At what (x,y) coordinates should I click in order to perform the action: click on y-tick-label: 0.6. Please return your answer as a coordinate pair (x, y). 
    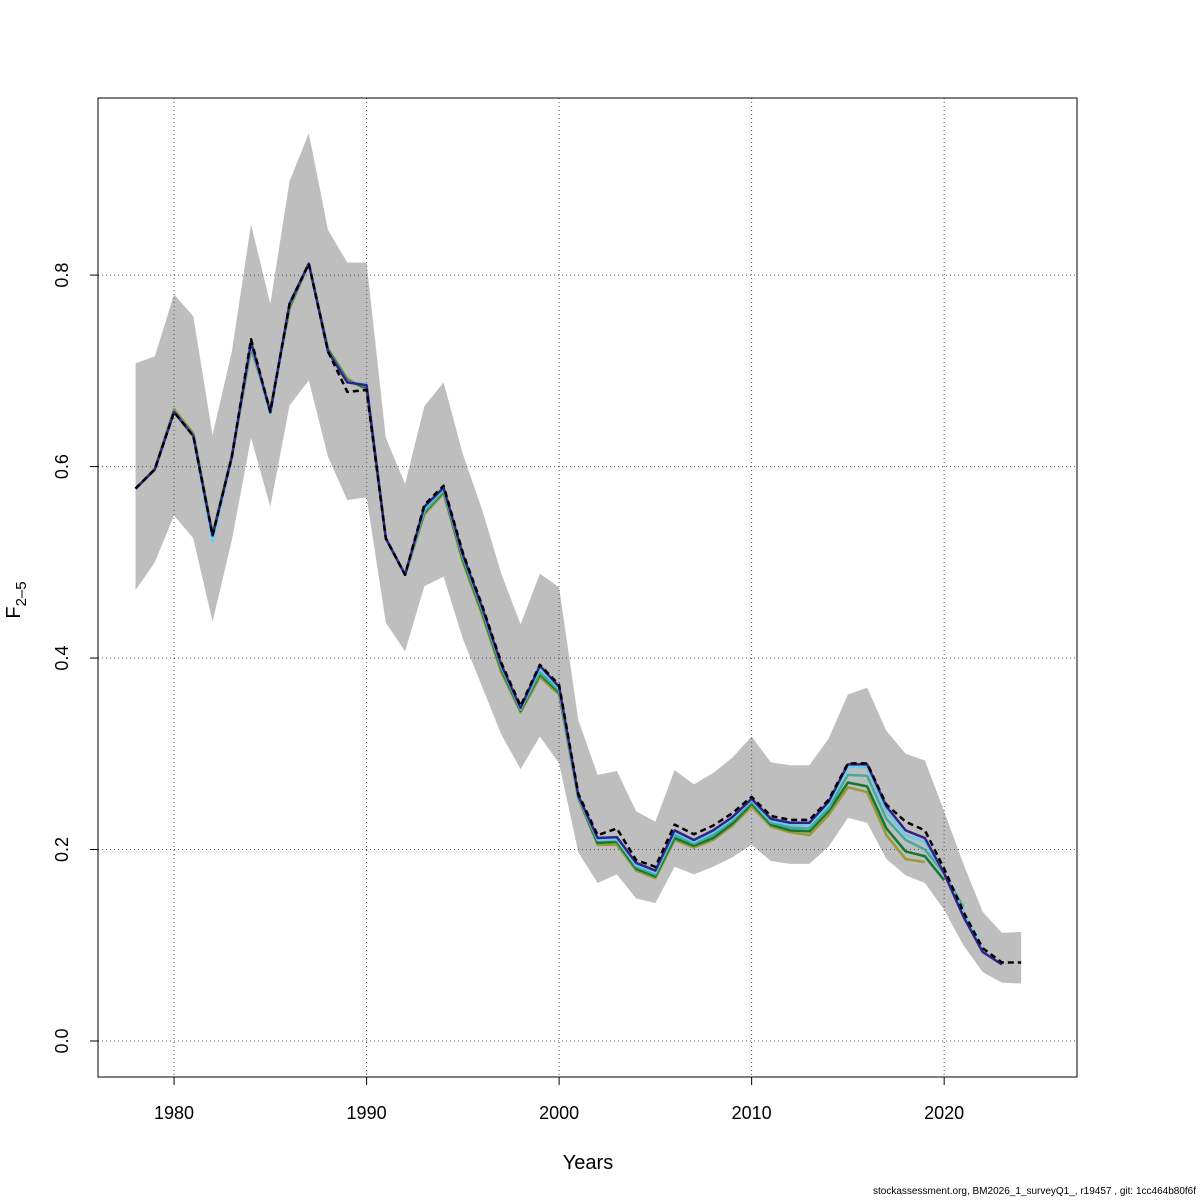
    Looking at the image, I should click on (62, 466).